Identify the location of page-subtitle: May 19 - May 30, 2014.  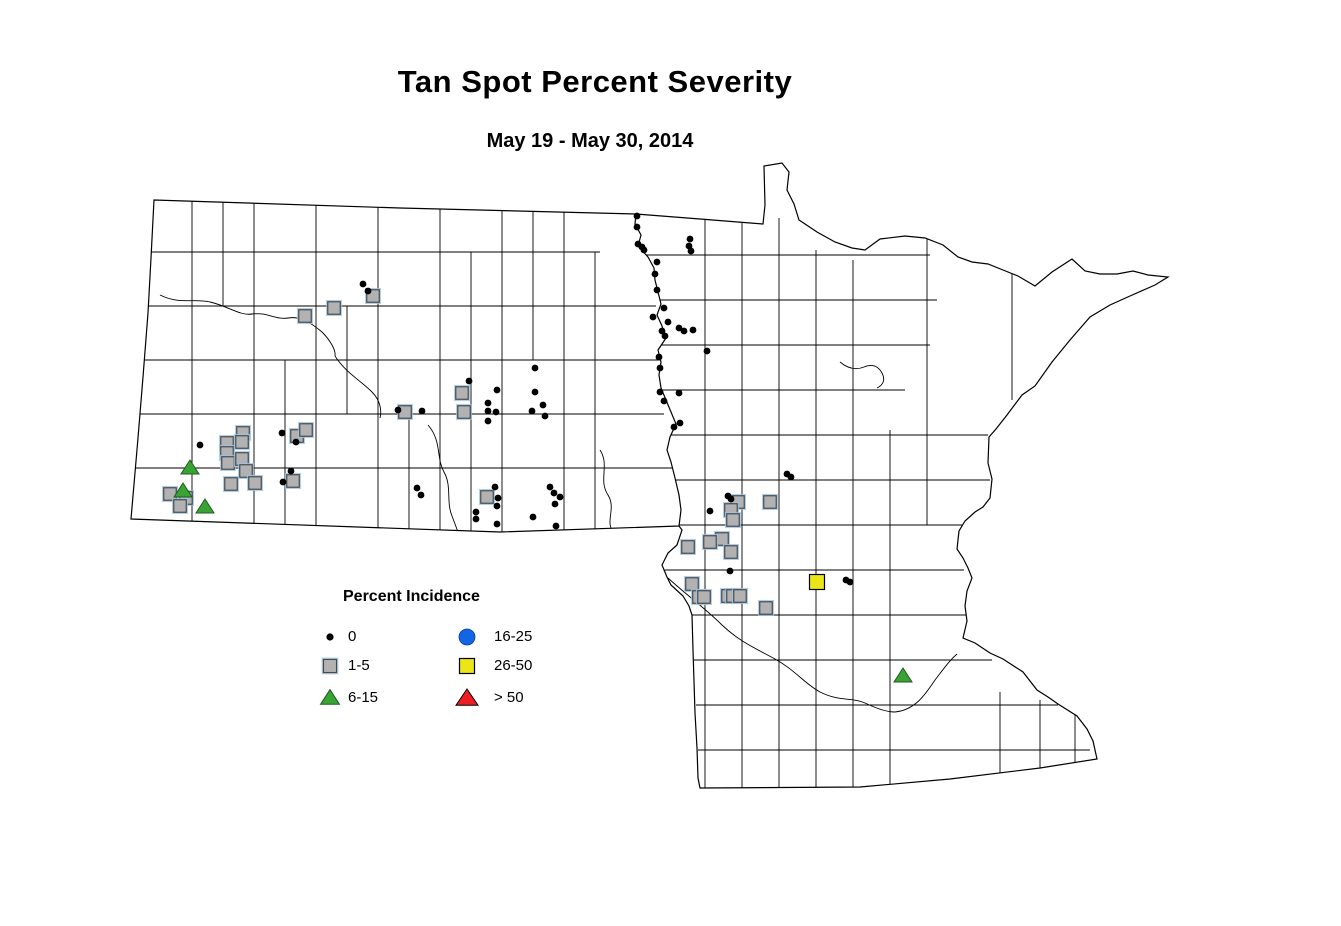
(590, 141).